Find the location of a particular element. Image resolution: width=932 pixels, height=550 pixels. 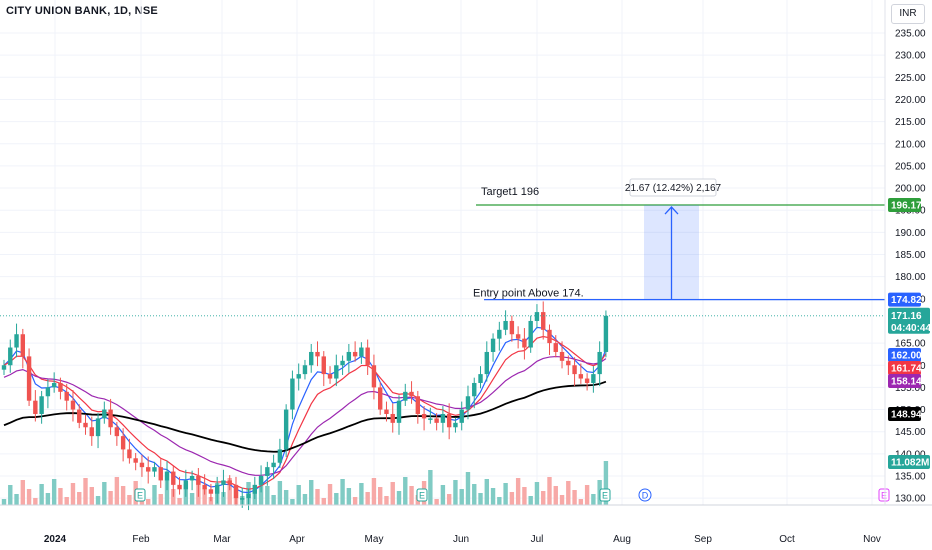

y-tick-label: 190.00 is located at coordinates (910, 233).